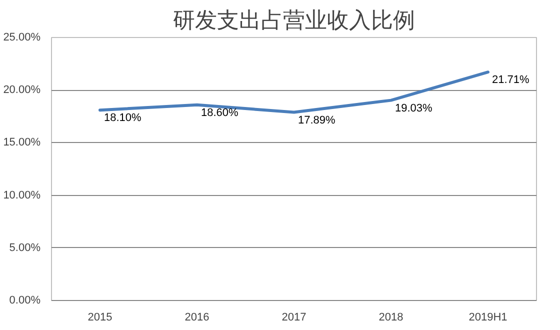  Describe the element at coordinates (197, 318) in the screenshot. I see `x-tick-label: 2016` at that location.